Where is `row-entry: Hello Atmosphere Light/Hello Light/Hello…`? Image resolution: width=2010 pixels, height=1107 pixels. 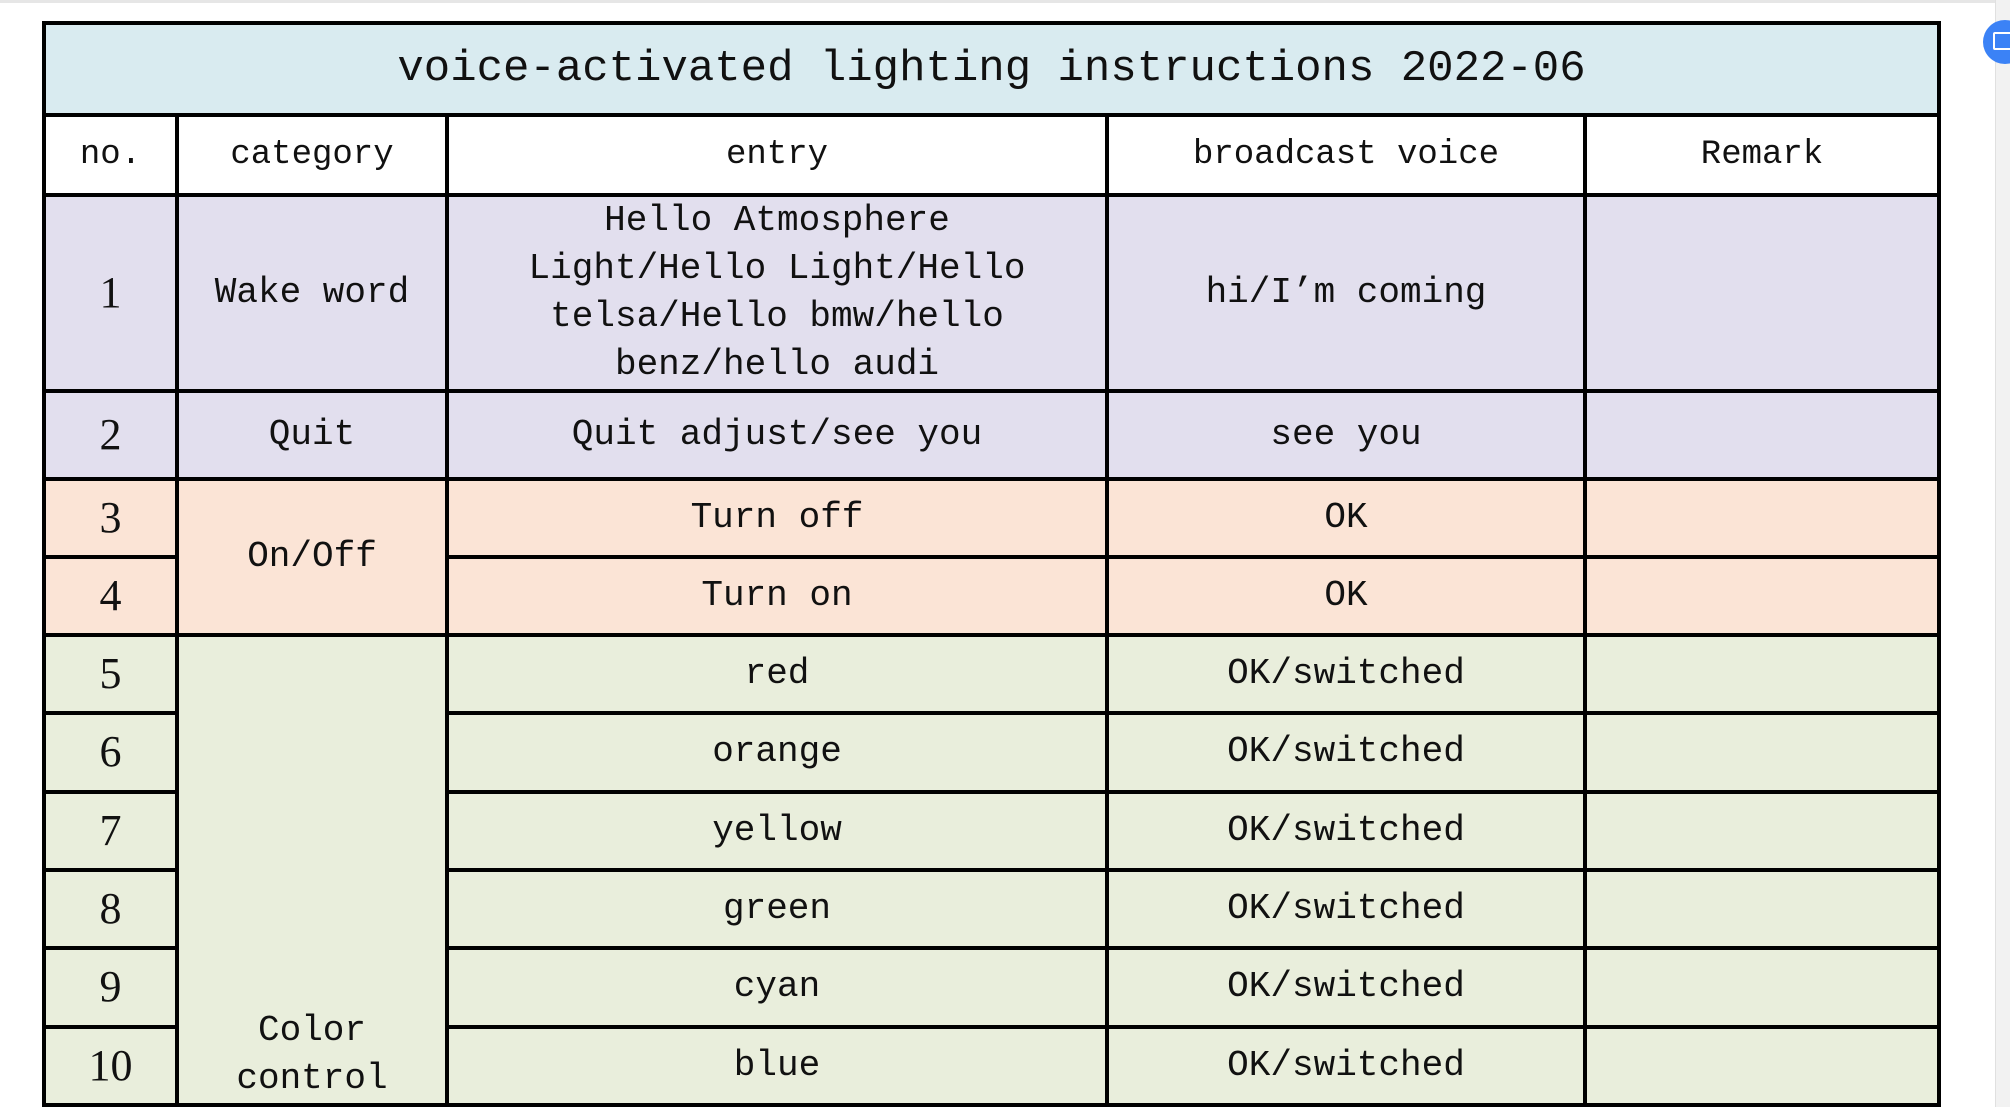
row-entry: Hello Atmosphere Light/Hello Light/Hello… is located at coordinates (777, 293).